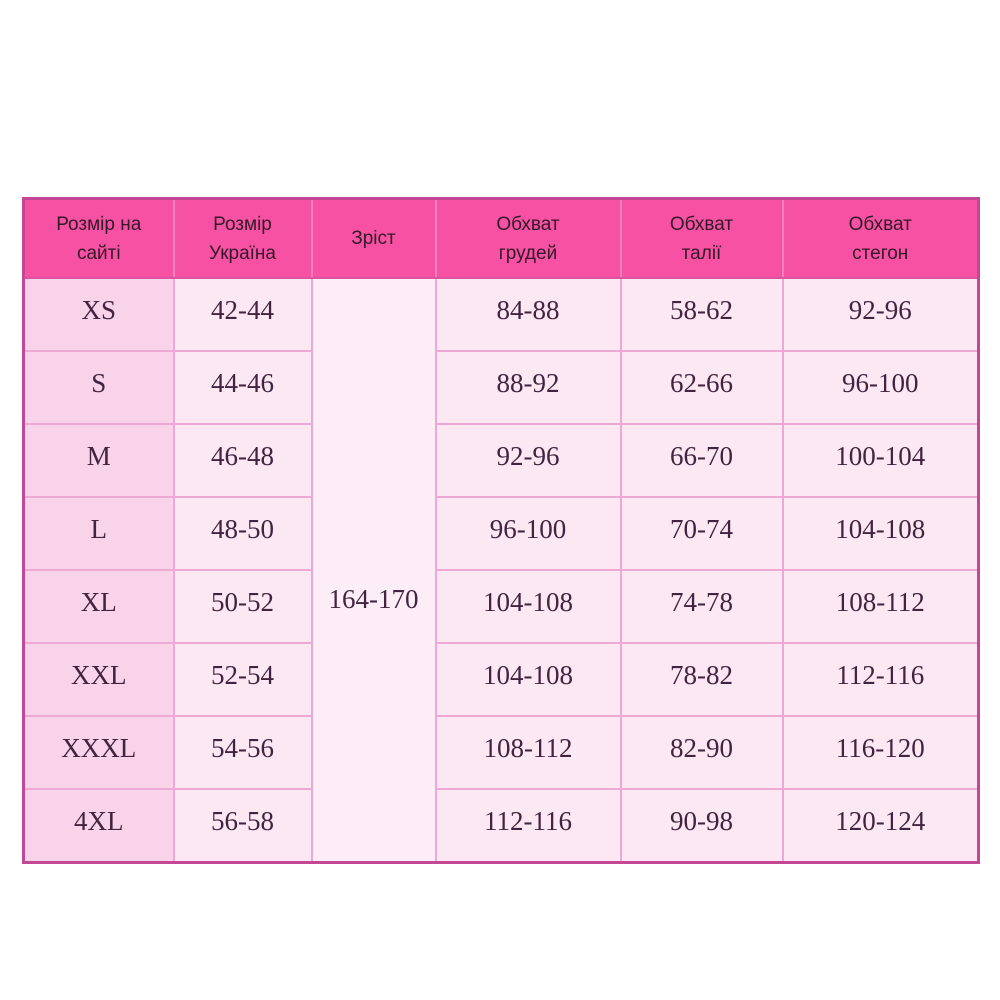 The height and width of the screenshot is (1000, 1000). What do you see at coordinates (701, 238) in the screenshot?
I see `header-waist: Обхват талії` at bounding box center [701, 238].